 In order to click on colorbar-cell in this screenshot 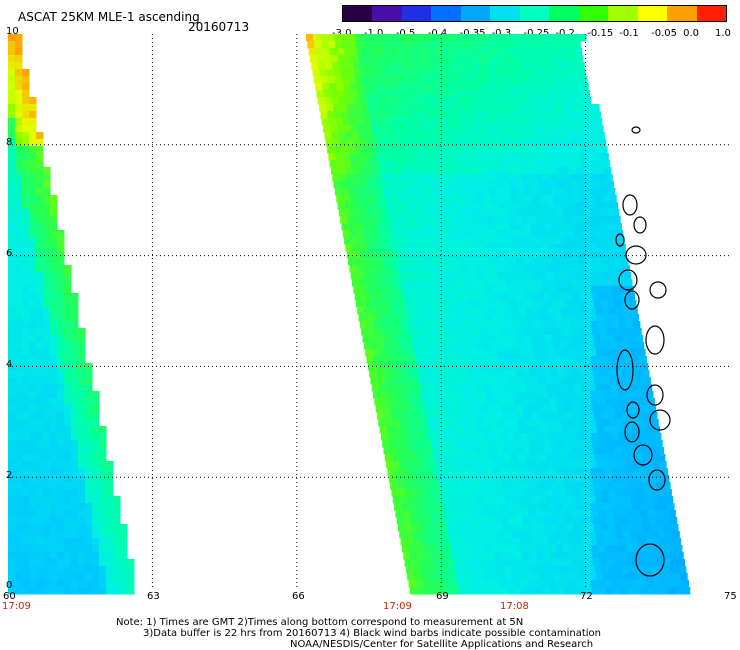, I will do `click(623, 13)`.